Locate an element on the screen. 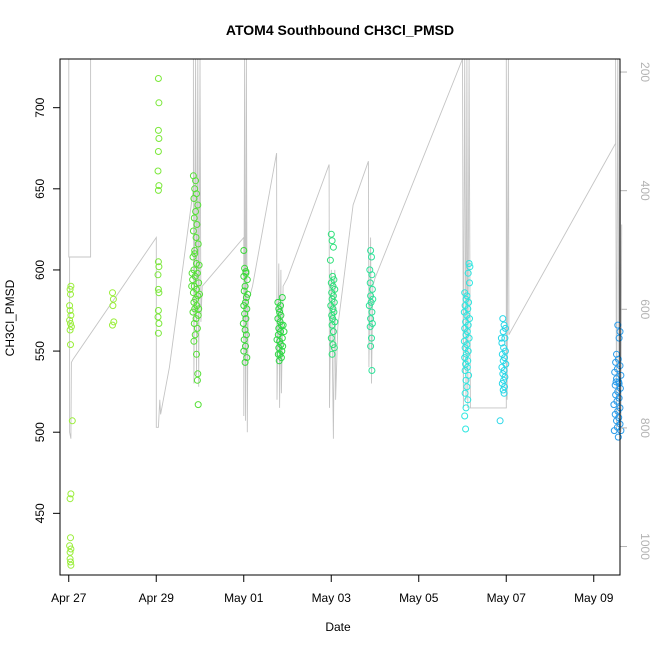  right-tick-label: 800 is located at coordinates (644, 428).